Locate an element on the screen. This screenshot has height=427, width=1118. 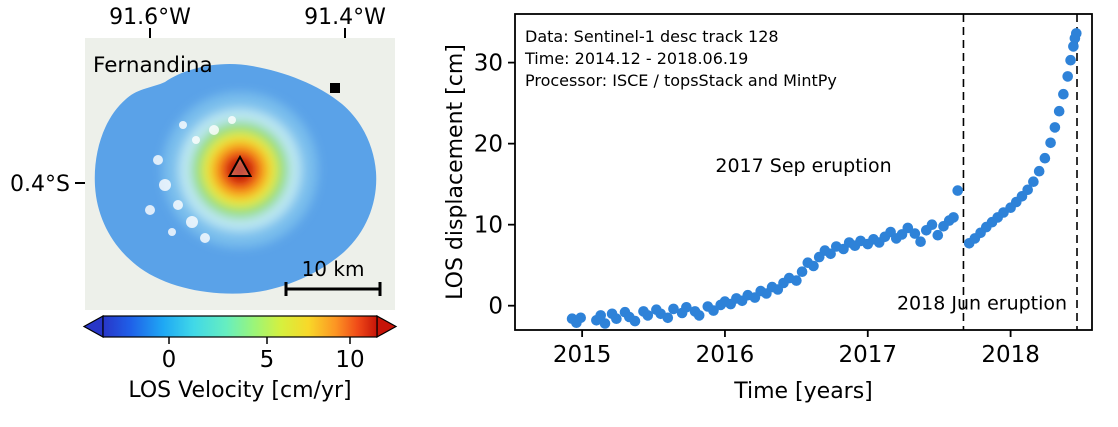
colorbar-gradient is located at coordinates (240, 326).